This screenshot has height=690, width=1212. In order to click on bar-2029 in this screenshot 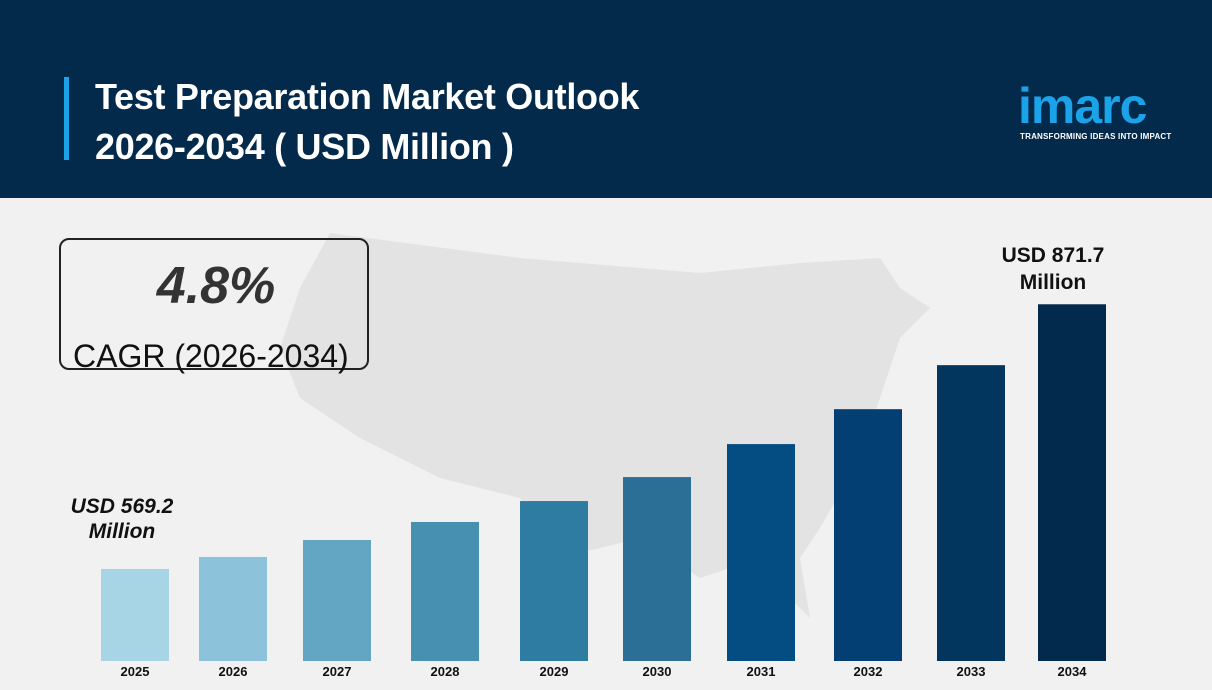, I will do `click(554, 581)`.